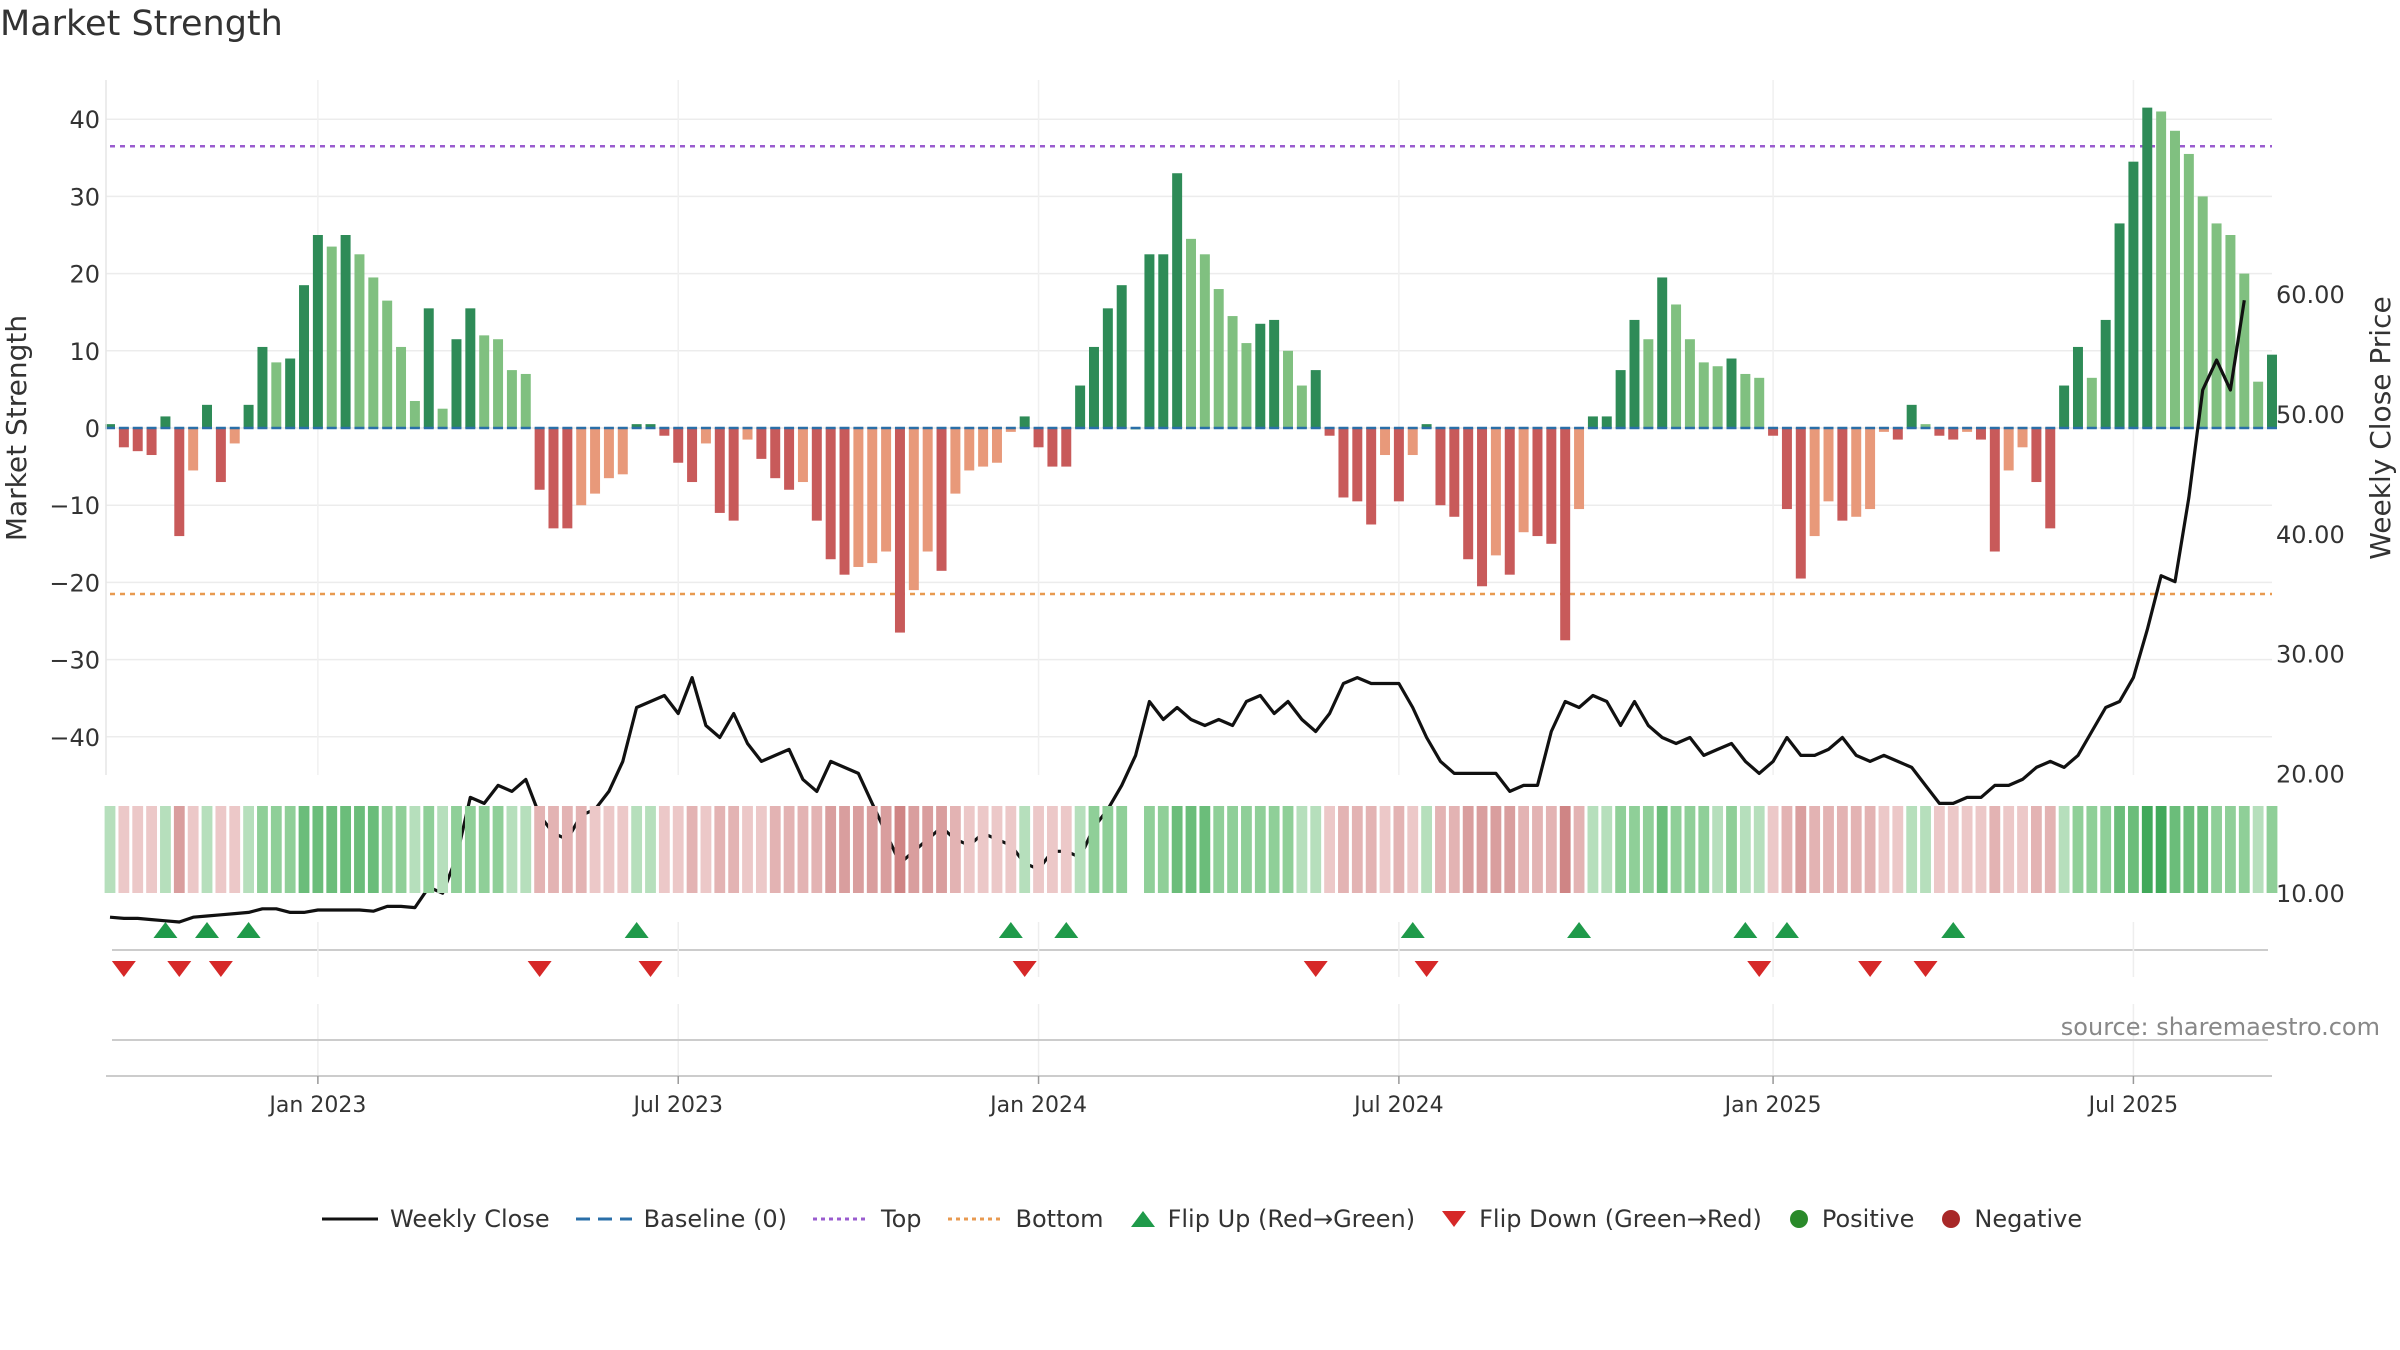 The image size is (2400, 1350). Describe the element at coordinates (841, 1219) in the screenshot. I see `legend-swatch-top` at that location.